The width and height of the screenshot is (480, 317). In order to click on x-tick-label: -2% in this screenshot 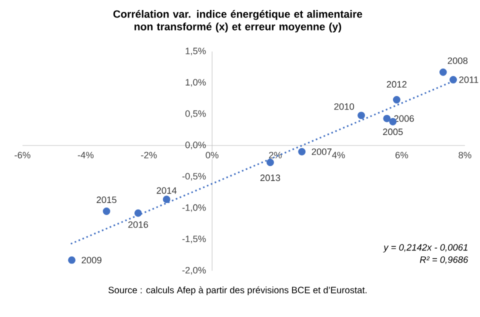, I will do `click(149, 155)`.